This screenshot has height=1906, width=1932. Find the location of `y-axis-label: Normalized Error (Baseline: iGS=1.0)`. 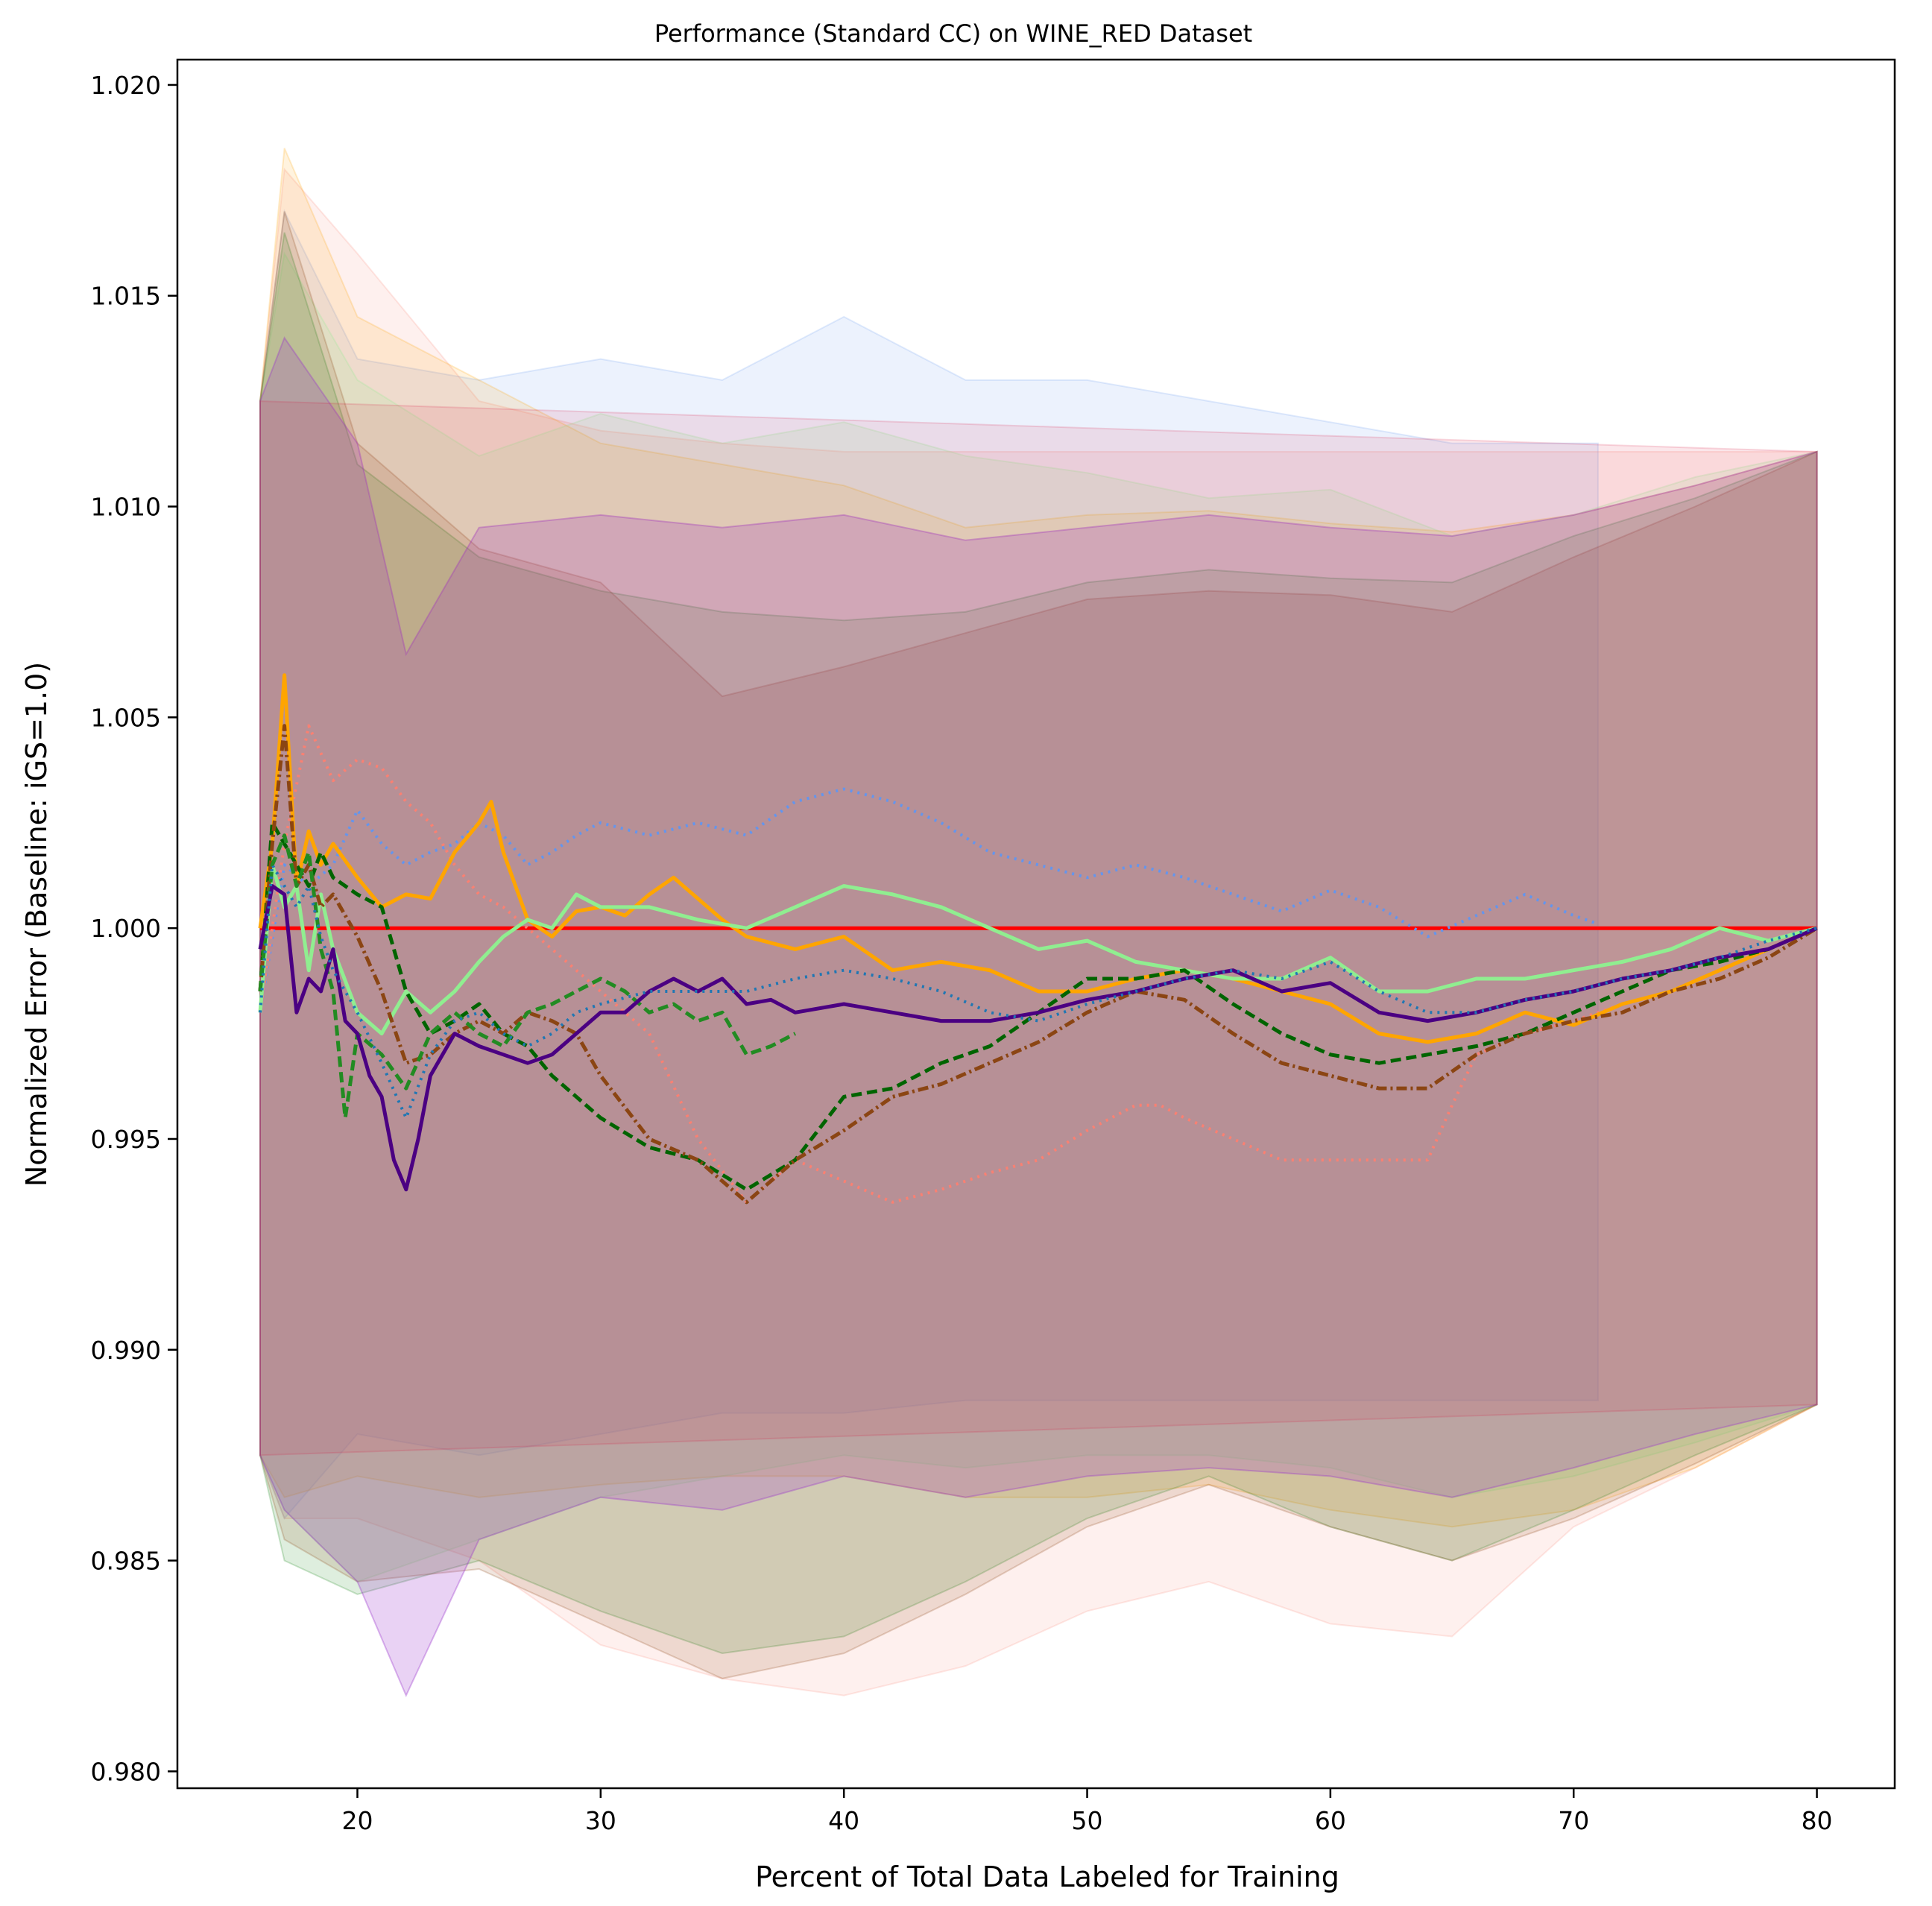

y-axis-label: Normalized Error (Baseline: iGS=1.0) is located at coordinates (36, 924).